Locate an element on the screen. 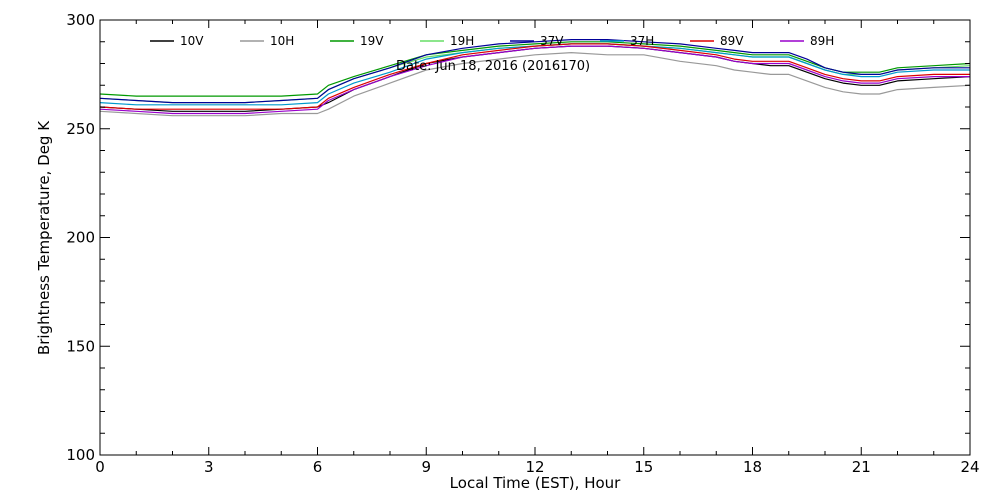 The height and width of the screenshot is (500, 1000). y-tick-label: 300 is located at coordinates (80, 20).